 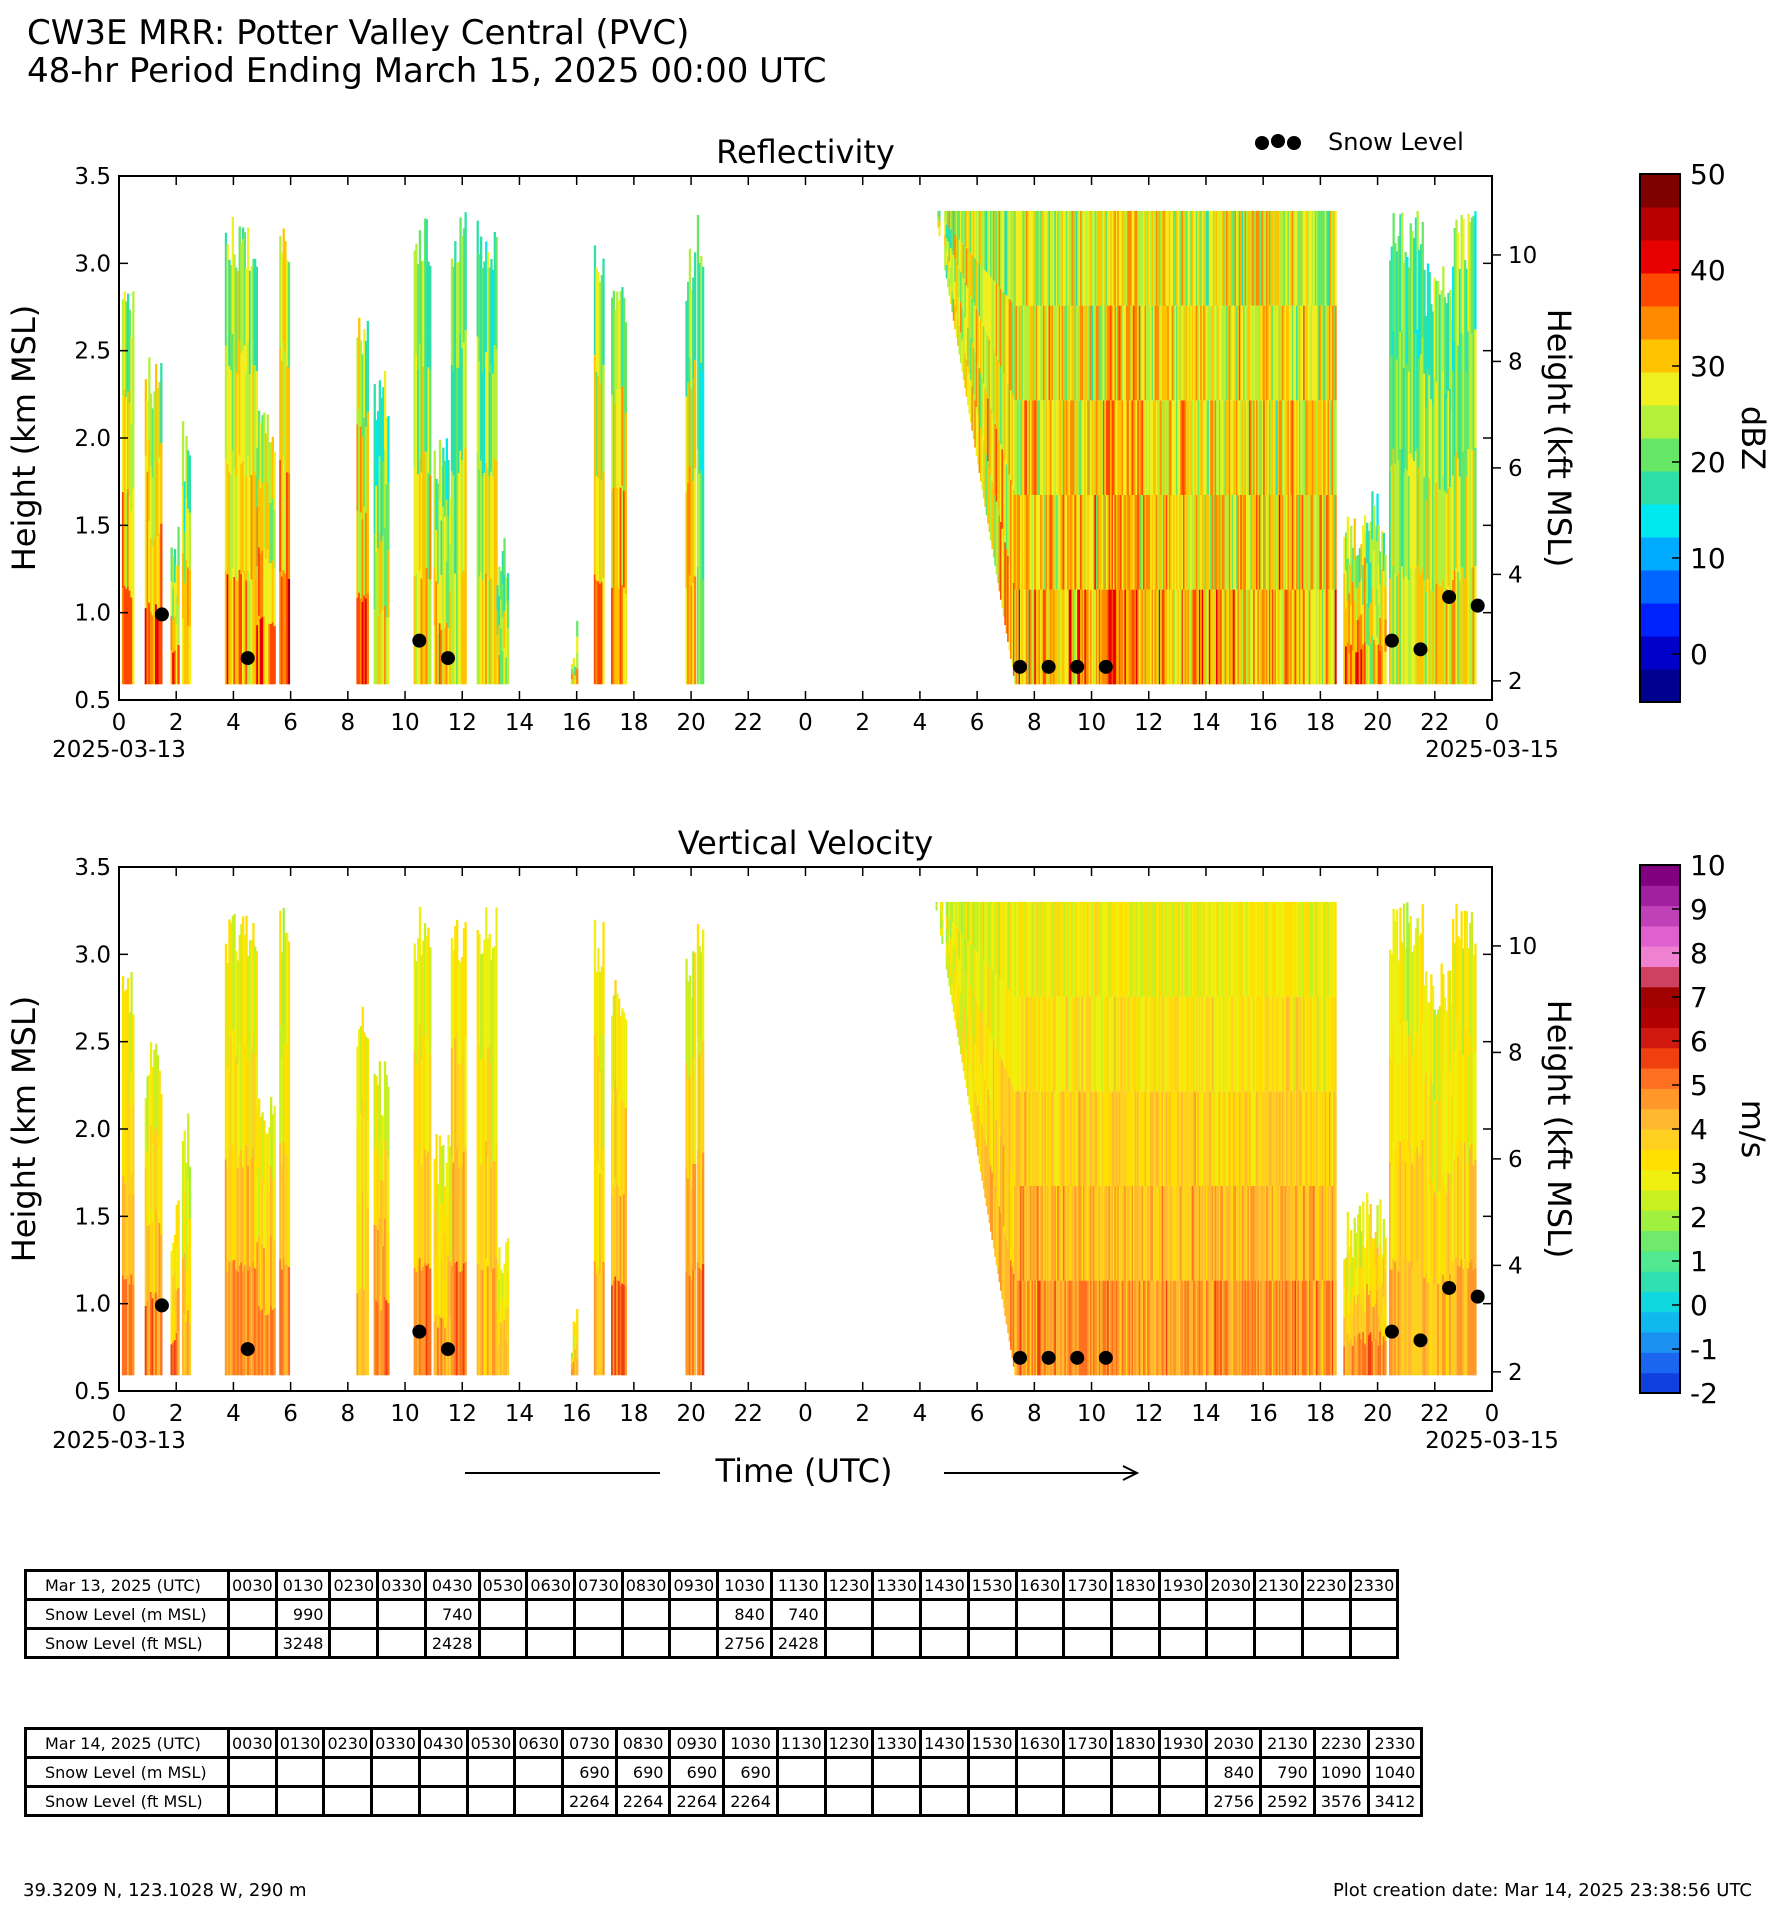 What do you see at coordinates (849, 1743) in the screenshot?
I see `table-time-header: 1230` at bounding box center [849, 1743].